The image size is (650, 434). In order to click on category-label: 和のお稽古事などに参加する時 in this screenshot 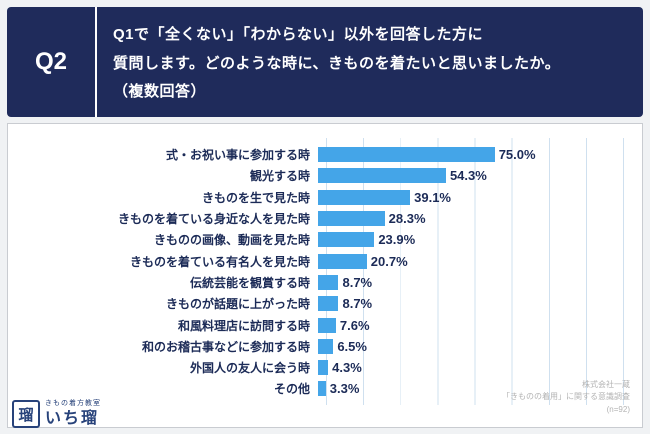, I will do `click(225, 346)`.